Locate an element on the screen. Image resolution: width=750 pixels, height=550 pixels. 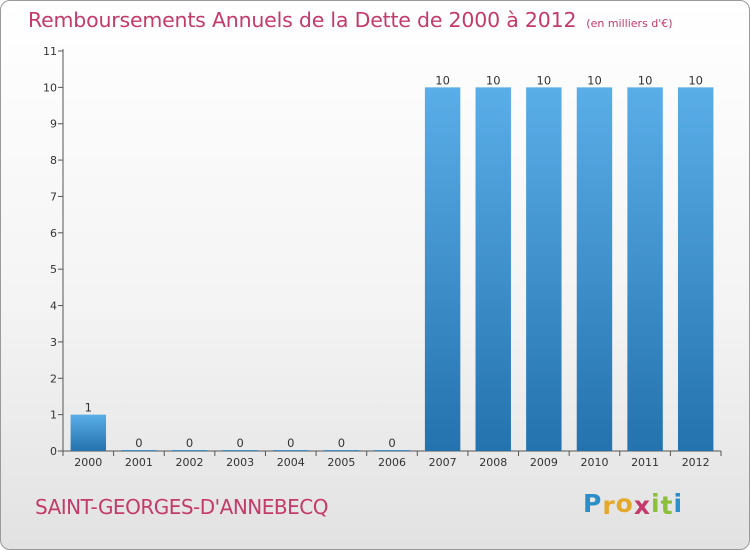
x-tick-label: 2004 is located at coordinates (291, 462).